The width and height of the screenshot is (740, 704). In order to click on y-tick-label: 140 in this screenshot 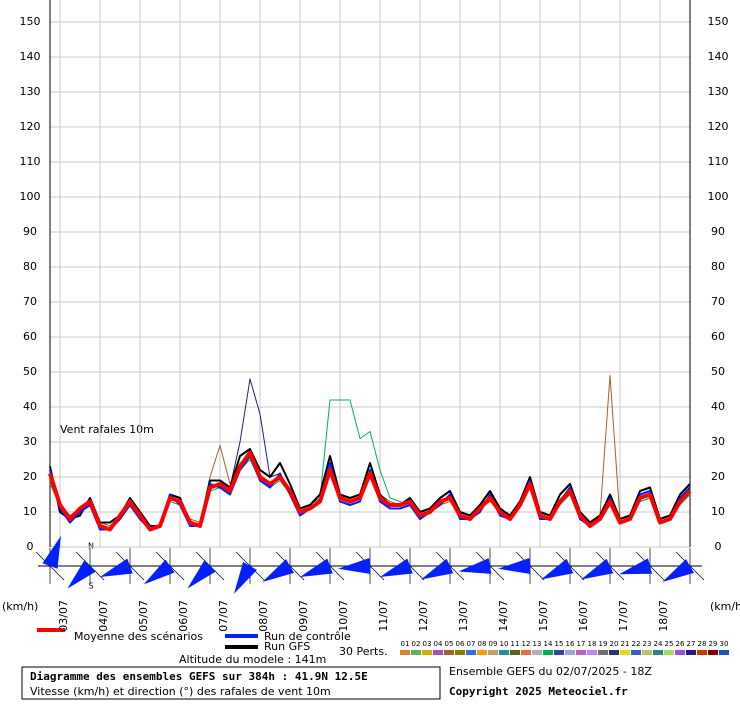, I will do `click(718, 56)`.